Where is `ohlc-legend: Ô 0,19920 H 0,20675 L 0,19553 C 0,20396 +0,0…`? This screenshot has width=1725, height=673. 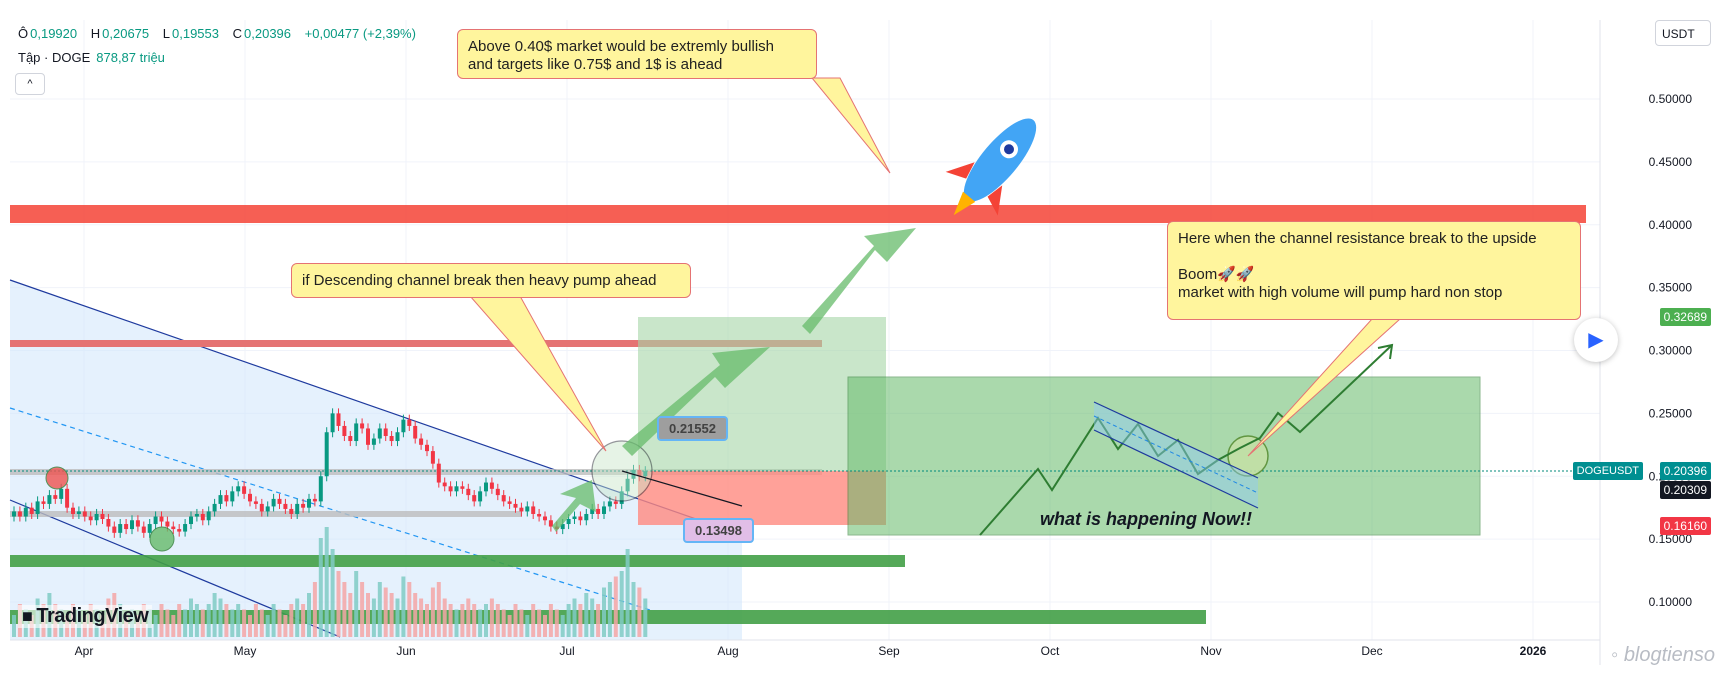 ohlc-legend: Ô 0,19920 H 0,20675 L 0,19553 C 0,20396 +0,0… is located at coordinates (218, 33).